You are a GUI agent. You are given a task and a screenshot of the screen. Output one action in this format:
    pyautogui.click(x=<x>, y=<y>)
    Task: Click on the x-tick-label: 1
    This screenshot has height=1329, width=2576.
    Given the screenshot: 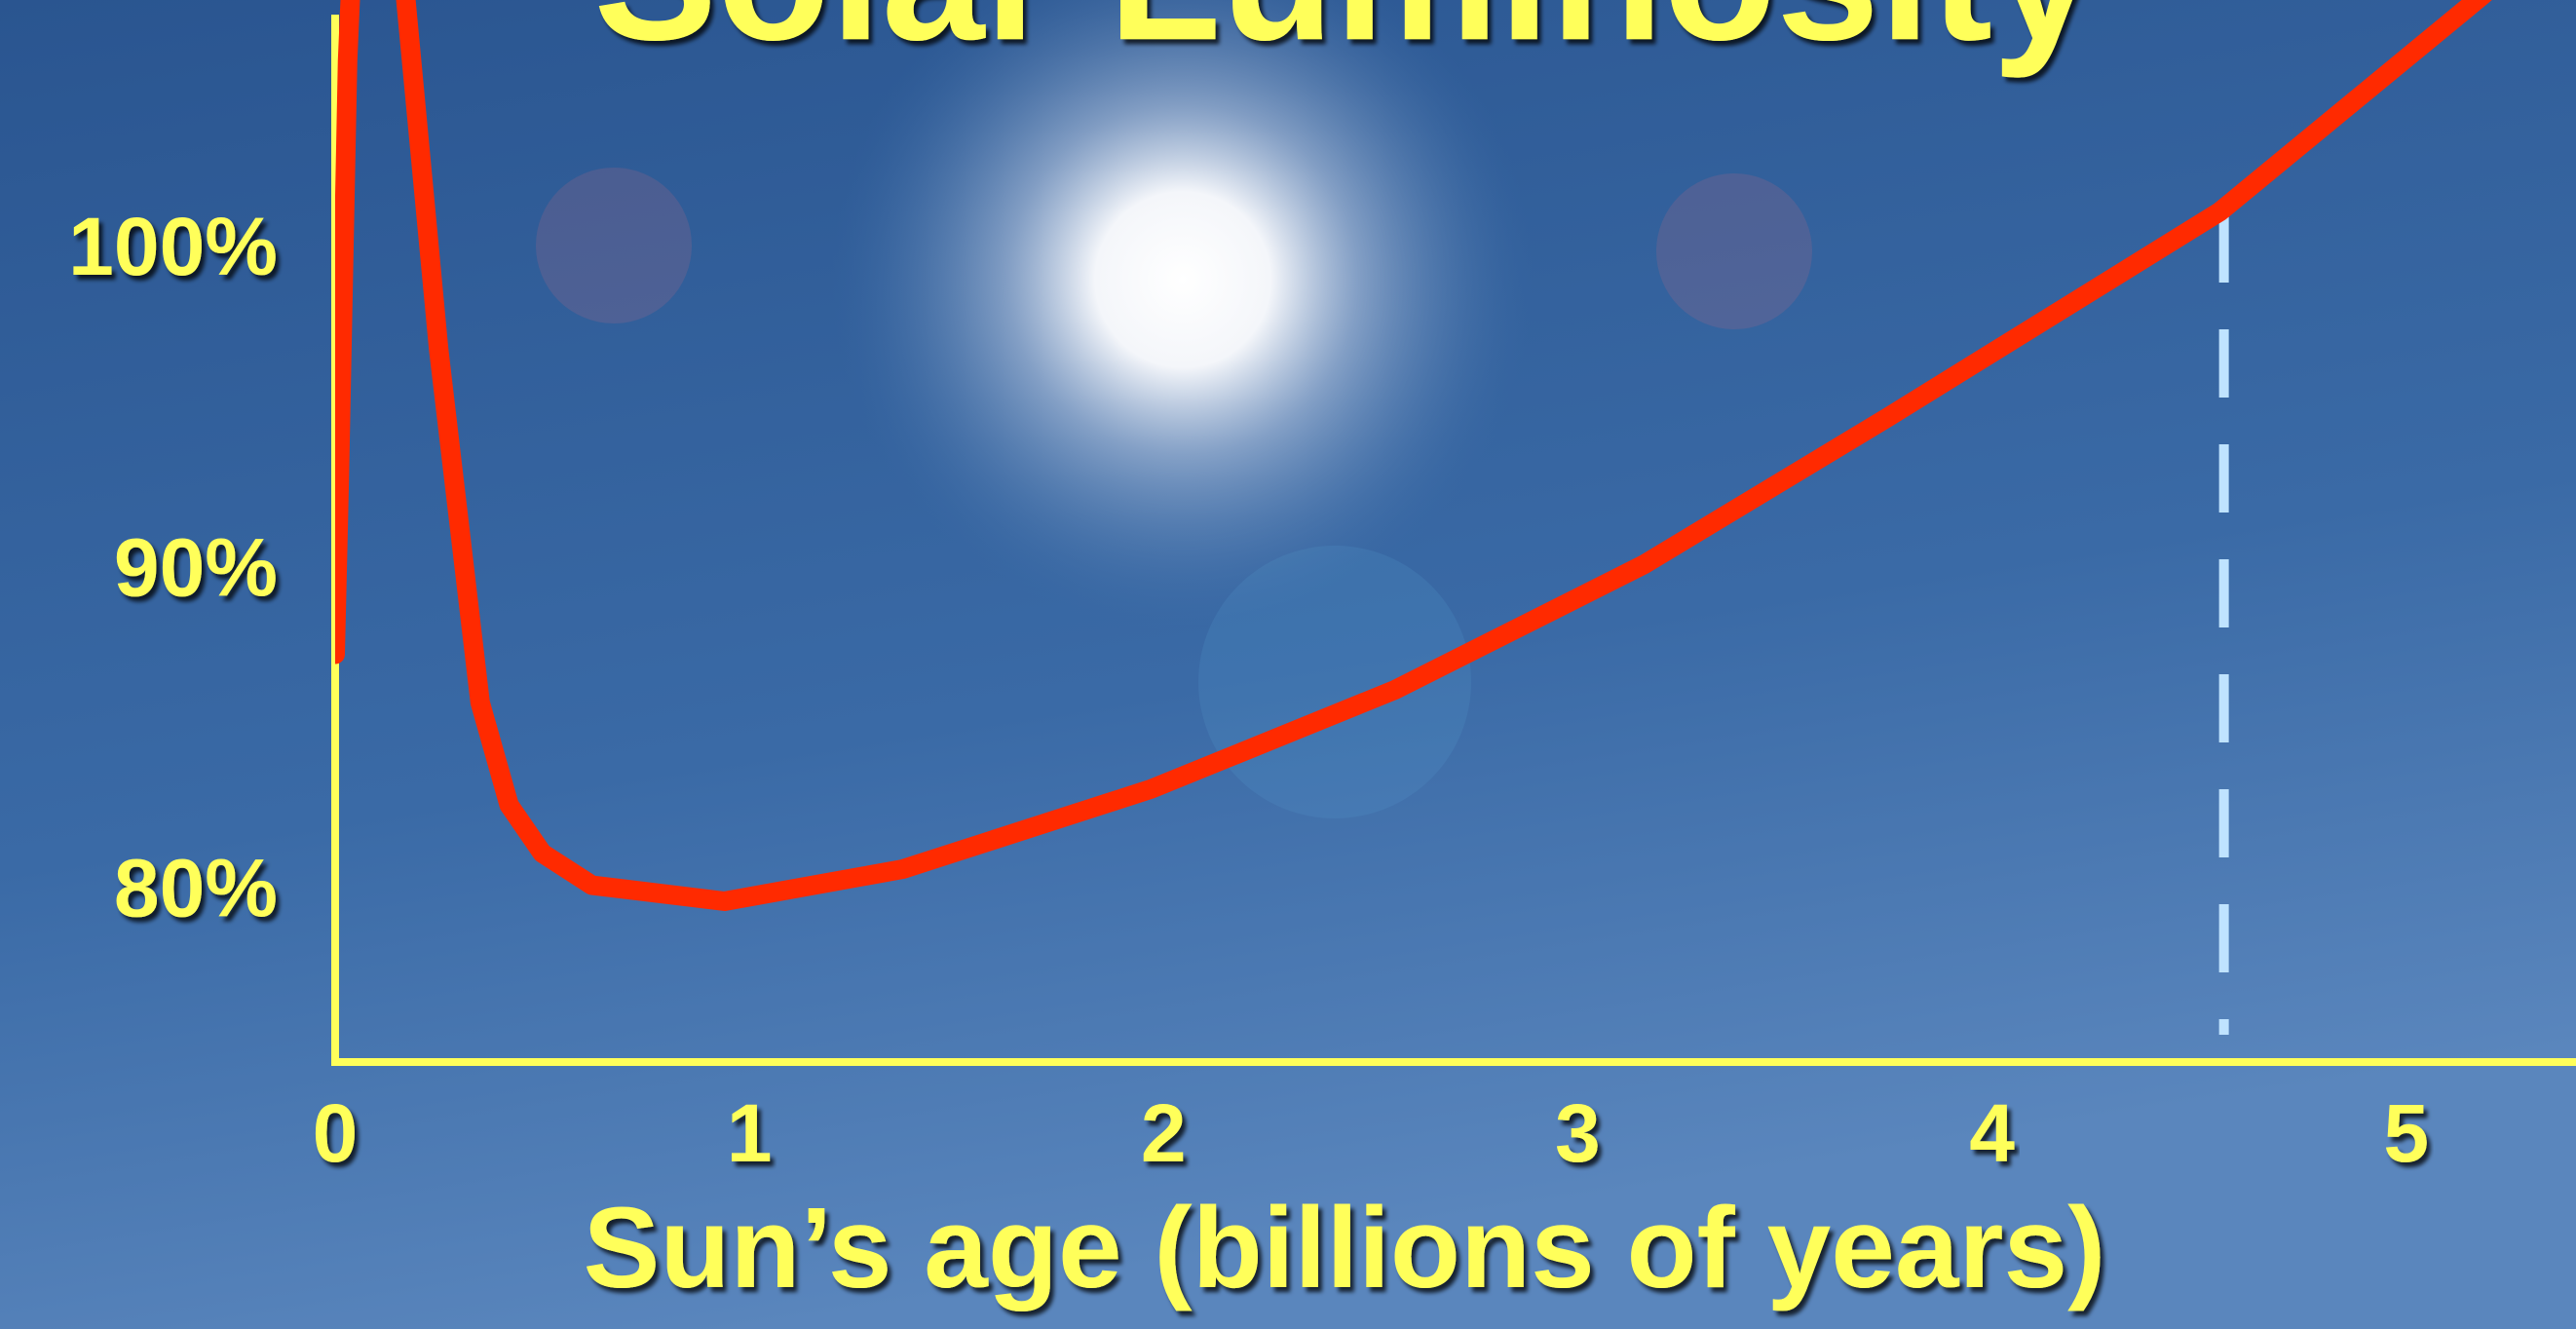 What is the action you would take?
    pyautogui.click(x=750, y=1133)
    